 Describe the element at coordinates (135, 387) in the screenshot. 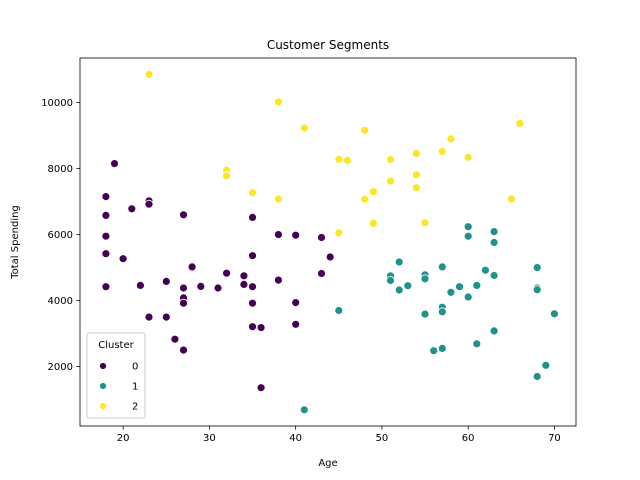

I see `legend-label-cluster-1: 1` at that location.